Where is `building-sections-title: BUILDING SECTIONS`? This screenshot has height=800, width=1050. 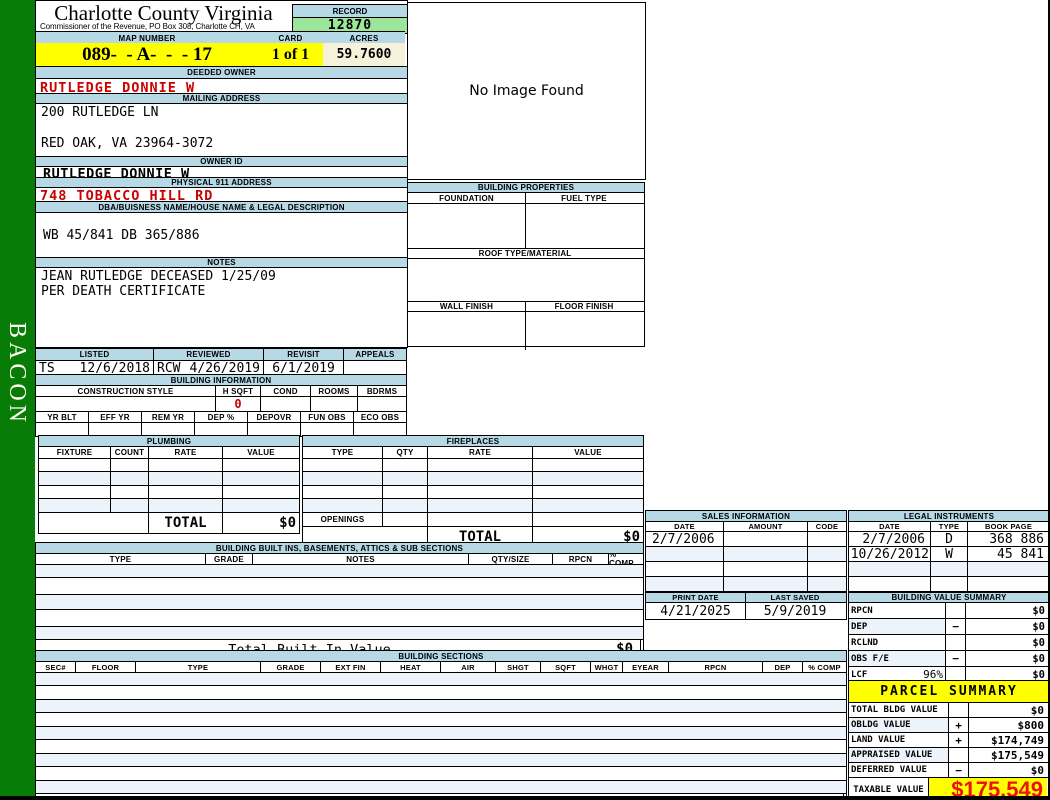
building-sections-title: BUILDING SECTIONS is located at coordinates (441, 656).